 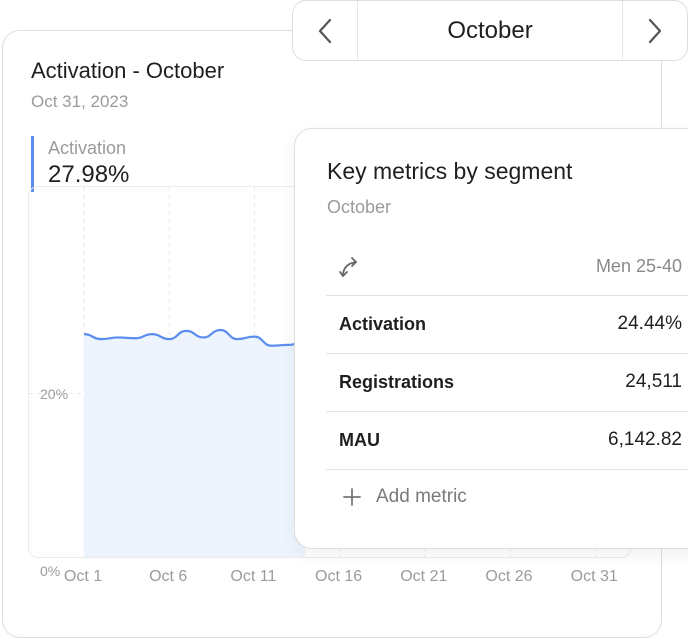 I want to click on table-row: Registrations 24,511, so click(x=507, y=383).